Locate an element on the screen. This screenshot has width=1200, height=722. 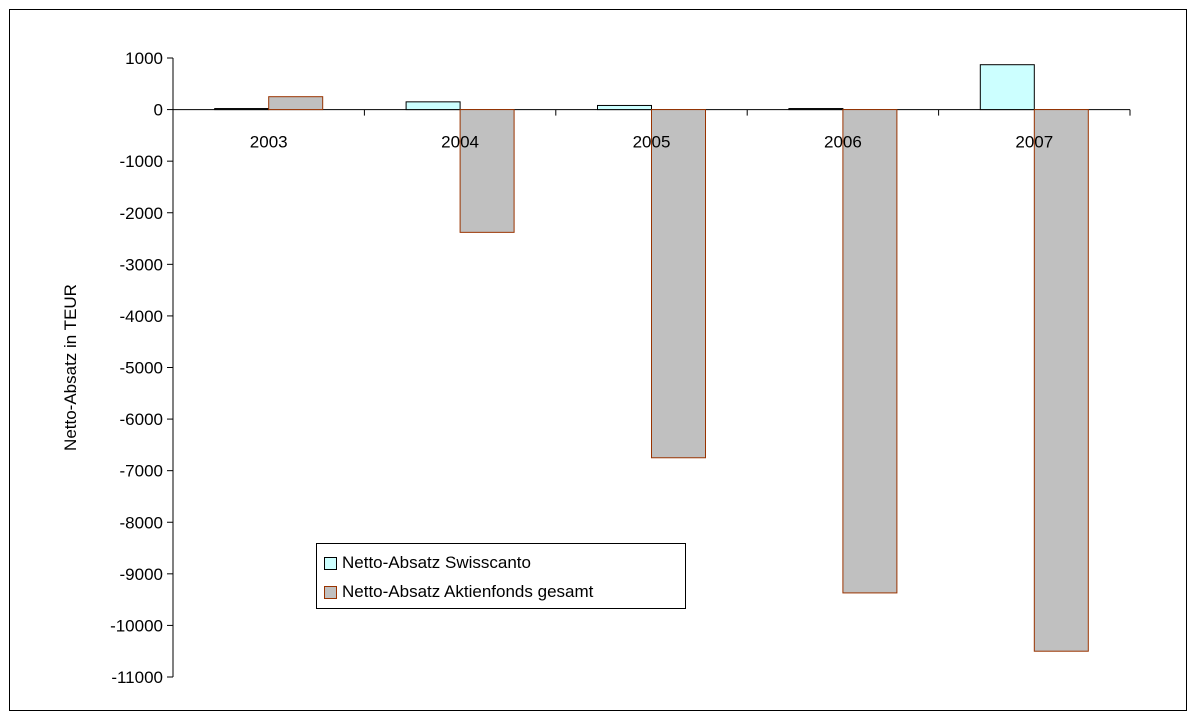
legend-item-swisscanto: Netto-Absatz Swisscanto is located at coordinates (427, 563).